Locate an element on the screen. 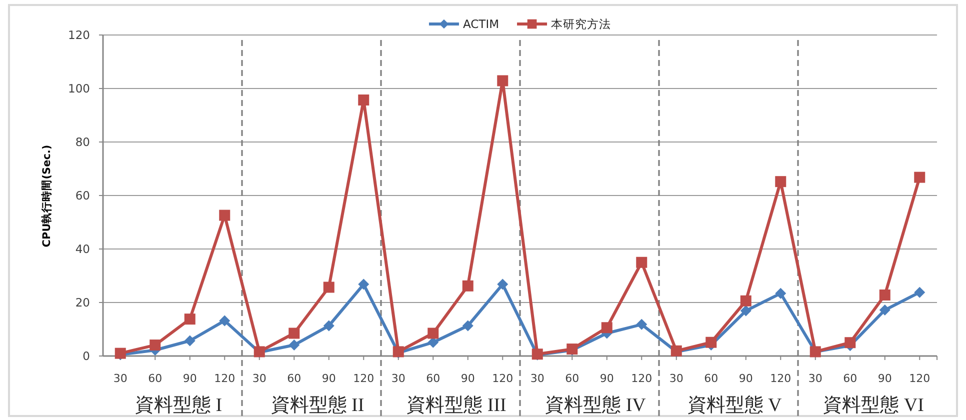 The height and width of the screenshot is (420, 966). legend-label: ACTIM is located at coordinates (481, 24).